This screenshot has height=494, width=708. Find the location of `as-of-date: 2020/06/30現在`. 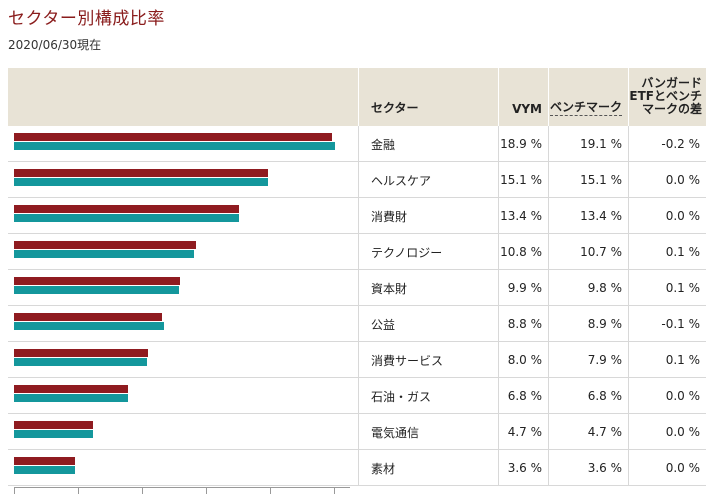

as-of-date: 2020/06/30現在 is located at coordinates (55, 45).